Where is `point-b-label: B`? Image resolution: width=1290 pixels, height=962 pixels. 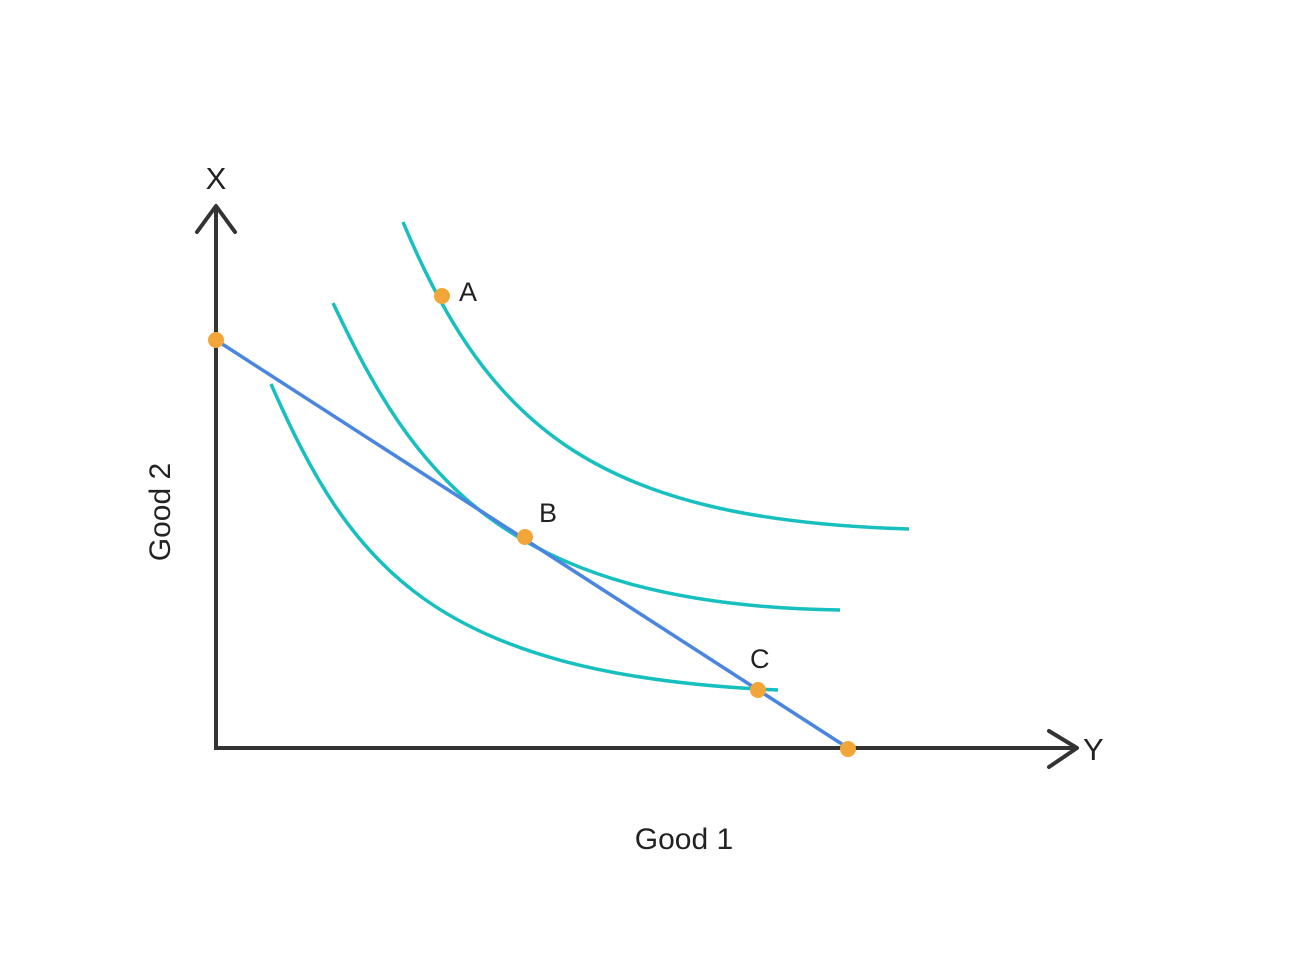 point-b-label: B is located at coordinates (548, 513).